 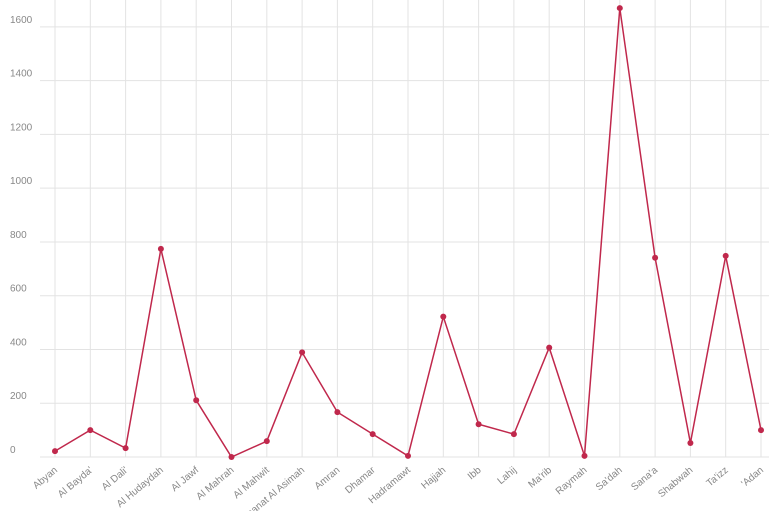 I want to click on y-tick-label: 600, so click(x=18, y=289).